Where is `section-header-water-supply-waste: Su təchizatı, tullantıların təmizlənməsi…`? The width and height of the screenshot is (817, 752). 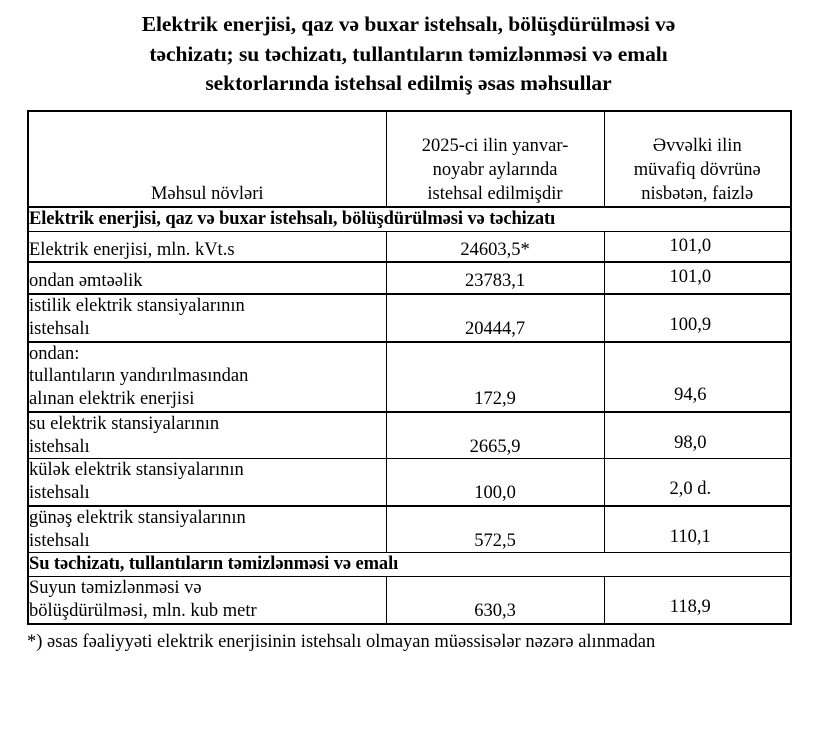 section-header-water-supply-waste: Su təchizatı, tullantıların təmizlənməsi… is located at coordinates (409, 565).